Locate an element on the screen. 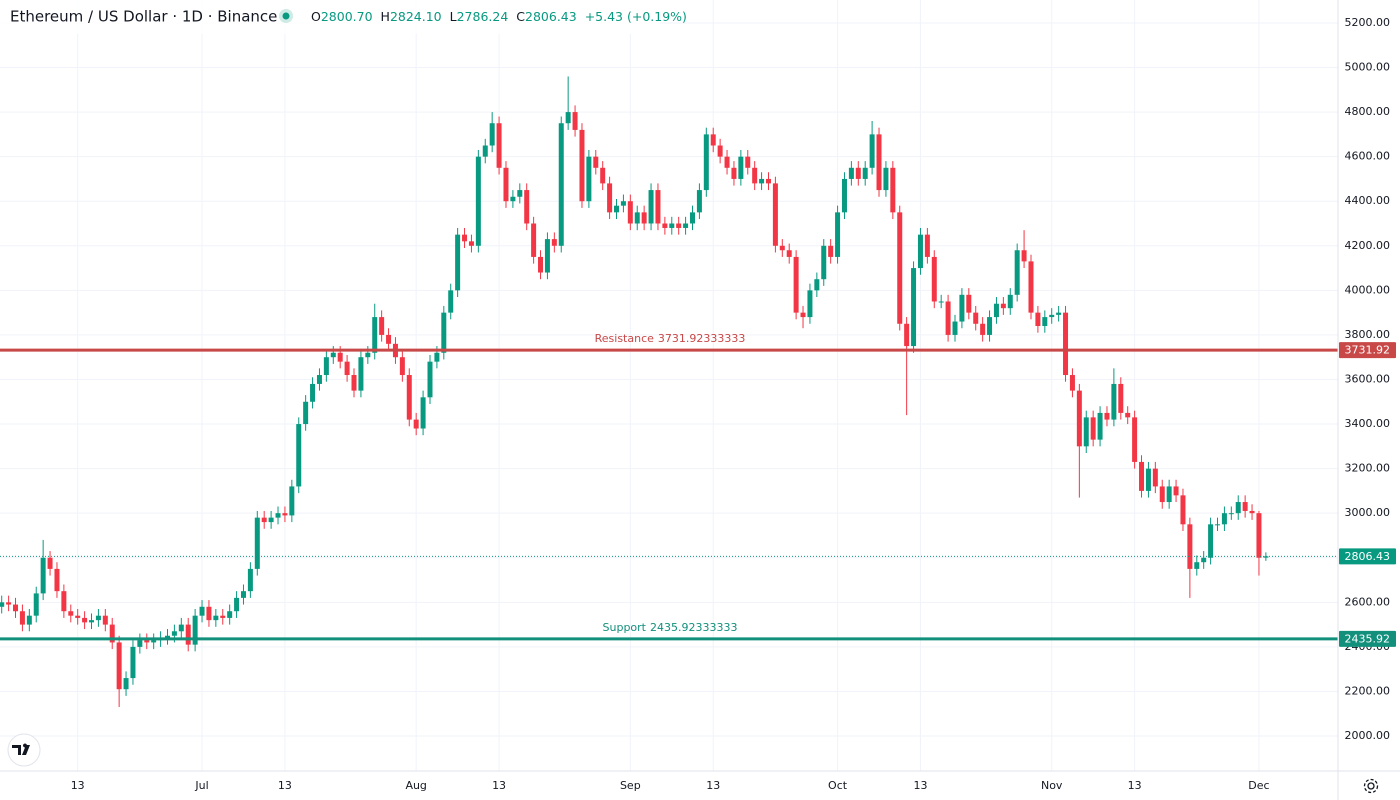  price-badge-label: 3731.92 is located at coordinates (1368, 350).